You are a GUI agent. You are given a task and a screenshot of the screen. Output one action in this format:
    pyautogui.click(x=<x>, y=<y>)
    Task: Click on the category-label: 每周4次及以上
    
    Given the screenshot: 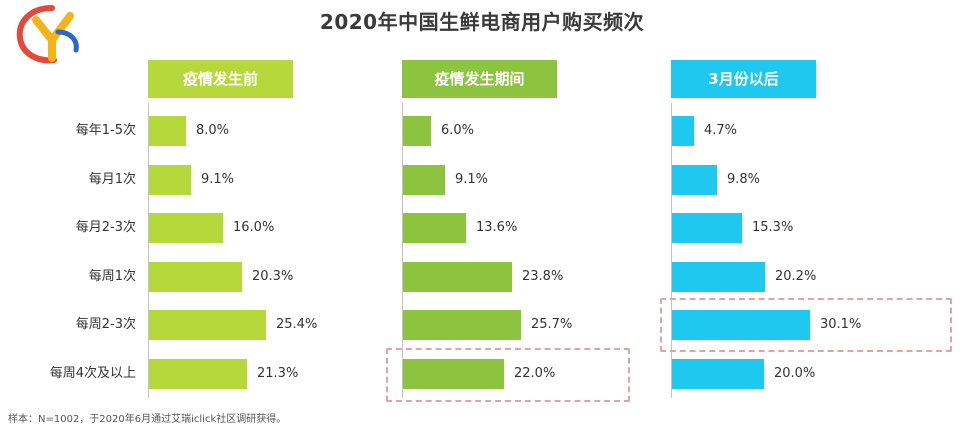 What is the action you would take?
    pyautogui.click(x=92, y=373)
    